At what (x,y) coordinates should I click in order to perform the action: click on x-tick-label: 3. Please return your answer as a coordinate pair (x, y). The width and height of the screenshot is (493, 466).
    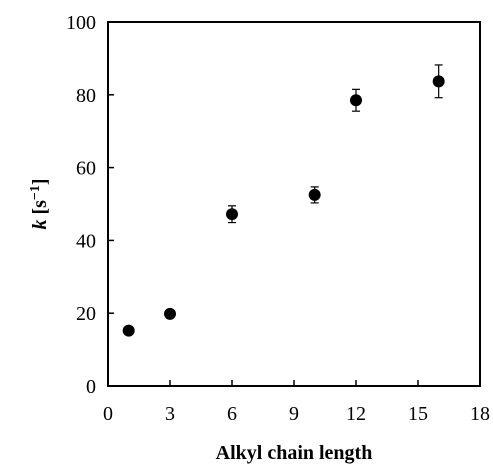
    Looking at the image, I should click on (170, 414).